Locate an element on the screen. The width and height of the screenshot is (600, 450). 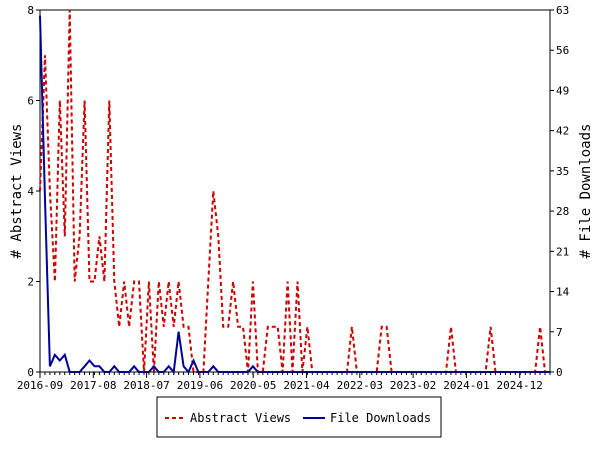
y-right-tick-label: 63 is located at coordinates (562, 10).